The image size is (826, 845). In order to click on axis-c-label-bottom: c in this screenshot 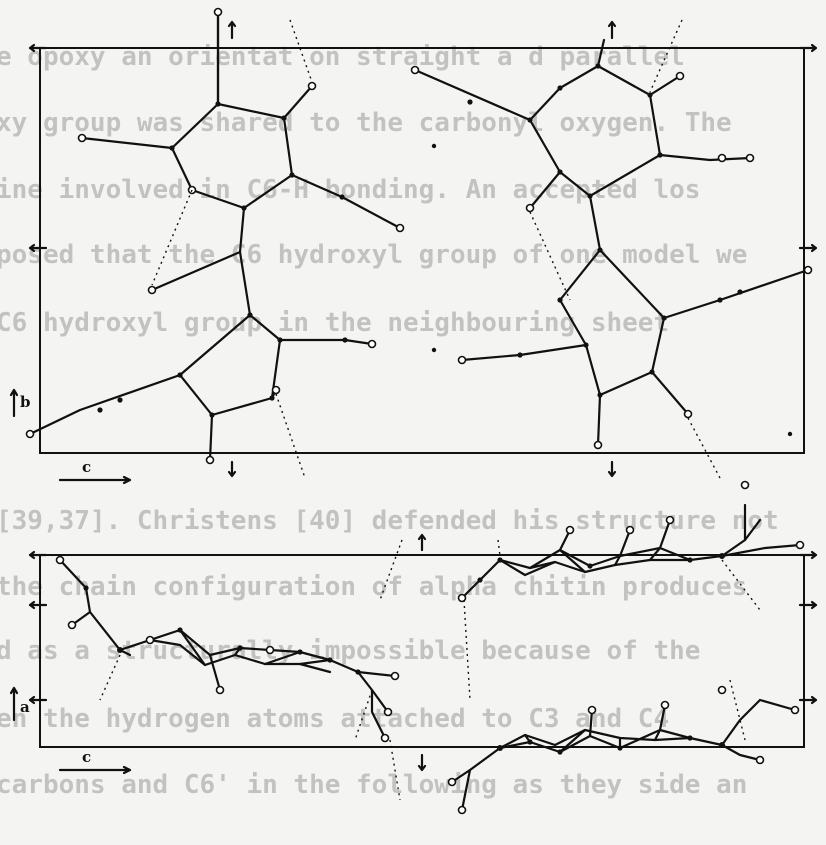, I will do `click(86, 757)`.